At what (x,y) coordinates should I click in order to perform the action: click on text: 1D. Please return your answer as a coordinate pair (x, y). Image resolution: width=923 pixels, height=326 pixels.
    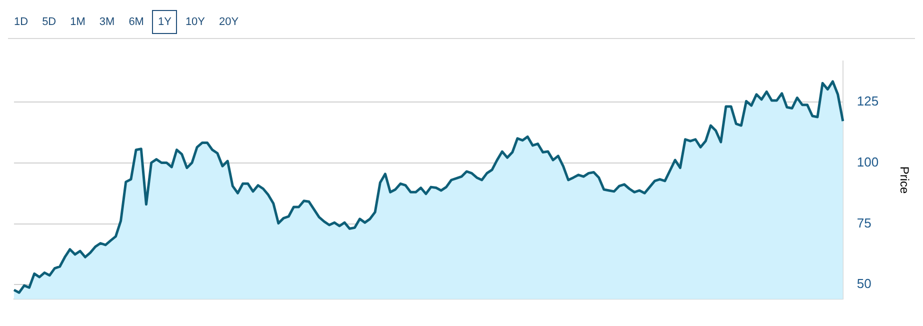
    Looking at the image, I should click on (21, 22).